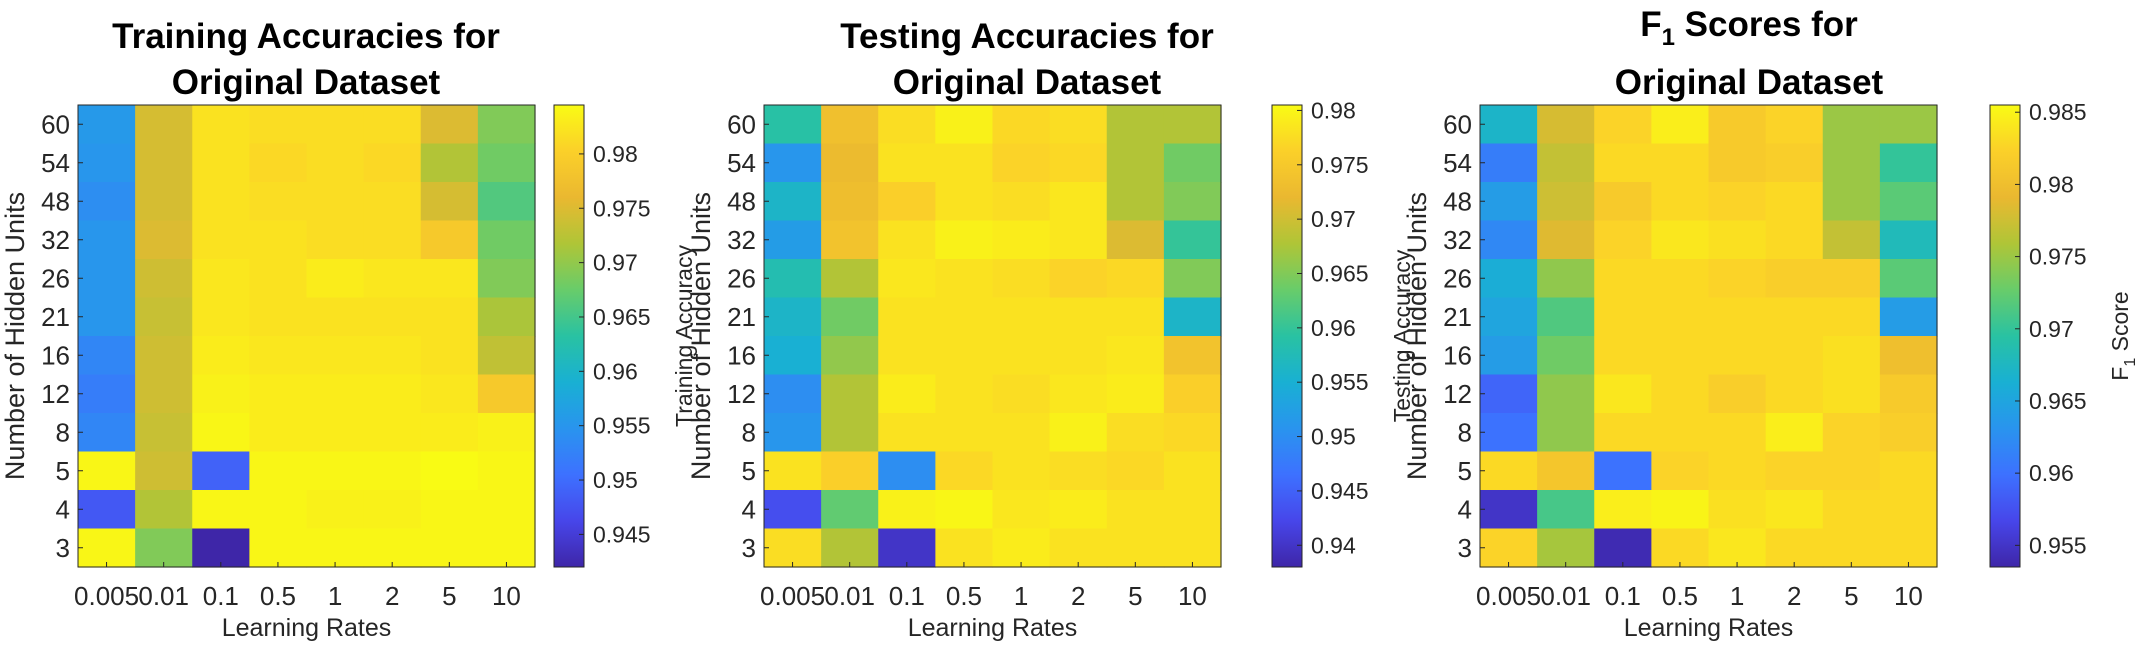 The height and width of the screenshot is (648, 2140). What do you see at coordinates (849, 596) in the screenshot?
I see `x-tick-label: 0.01` at bounding box center [849, 596].